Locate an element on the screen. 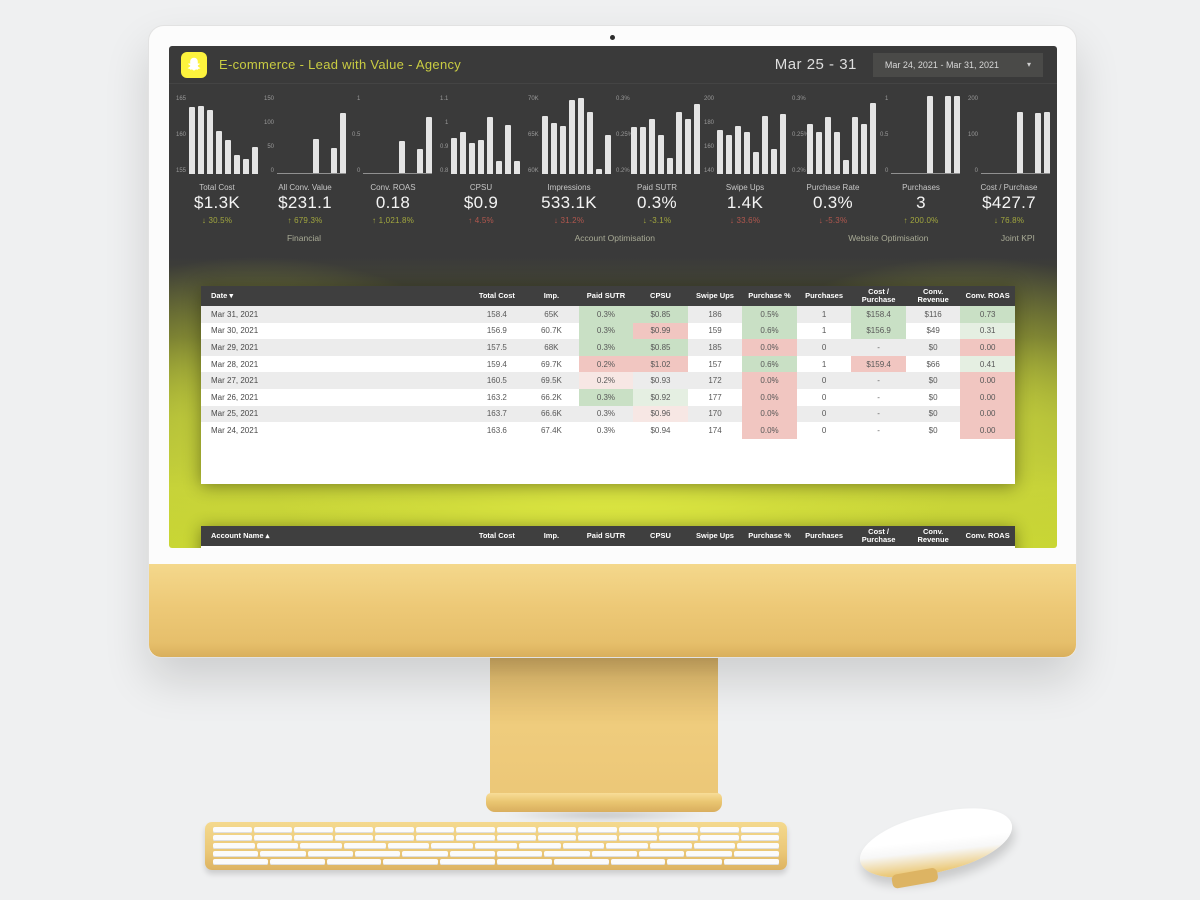 This screenshot has height=900, width=1200. table-cell: 174 is located at coordinates (715, 430).